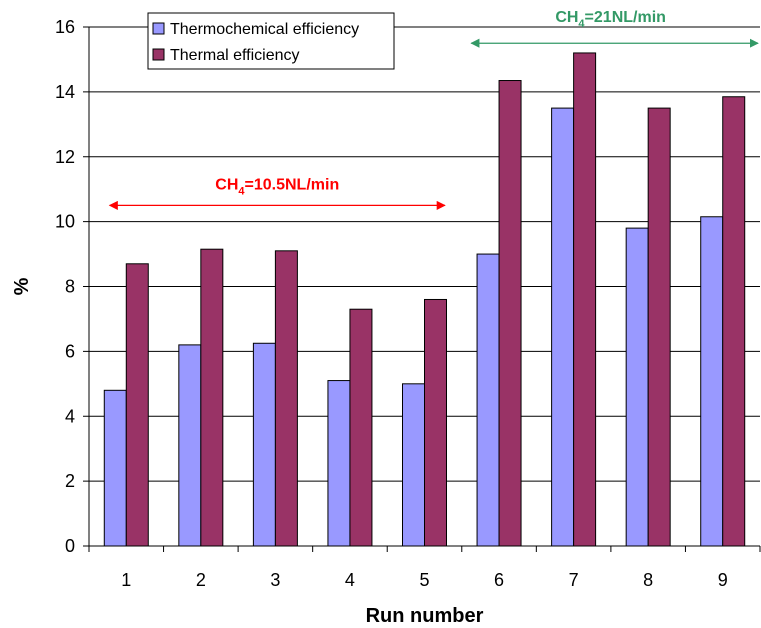 This screenshot has height=628, width=761. What do you see at coordinates (264, 29) in the screenshot?
I see `legend-label: Thermochemical efficiency` at bounding box center [264, 29].